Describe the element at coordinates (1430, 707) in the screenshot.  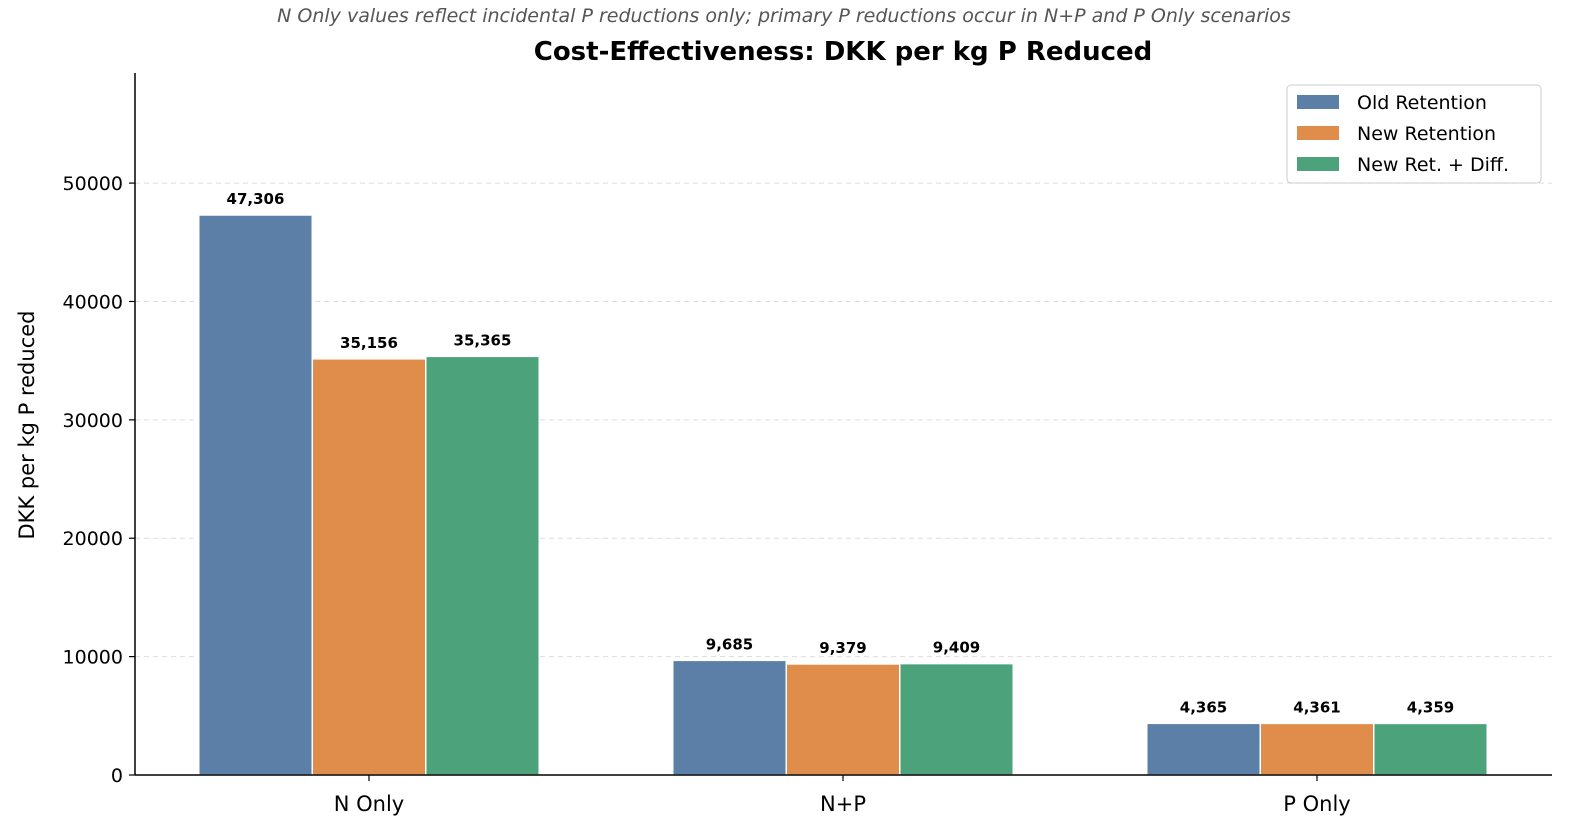
I see `data-label: 4,359` at that location.